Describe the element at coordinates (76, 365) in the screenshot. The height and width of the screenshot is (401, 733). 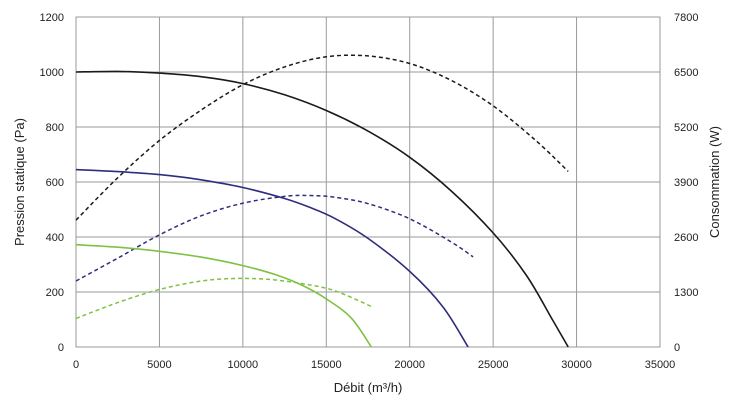
I see `x-tick-label: 0` at that location.